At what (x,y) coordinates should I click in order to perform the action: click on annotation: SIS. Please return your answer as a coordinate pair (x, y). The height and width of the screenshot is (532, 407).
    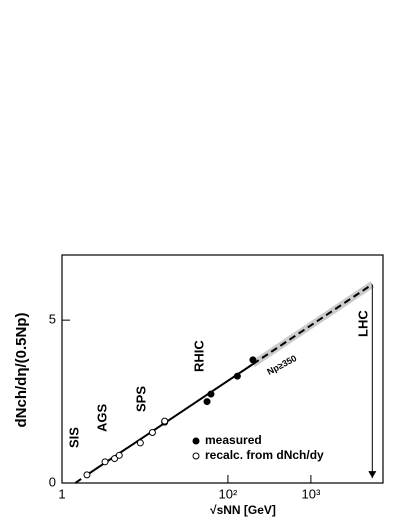
    Looking at the image, I should click on (73, 437).